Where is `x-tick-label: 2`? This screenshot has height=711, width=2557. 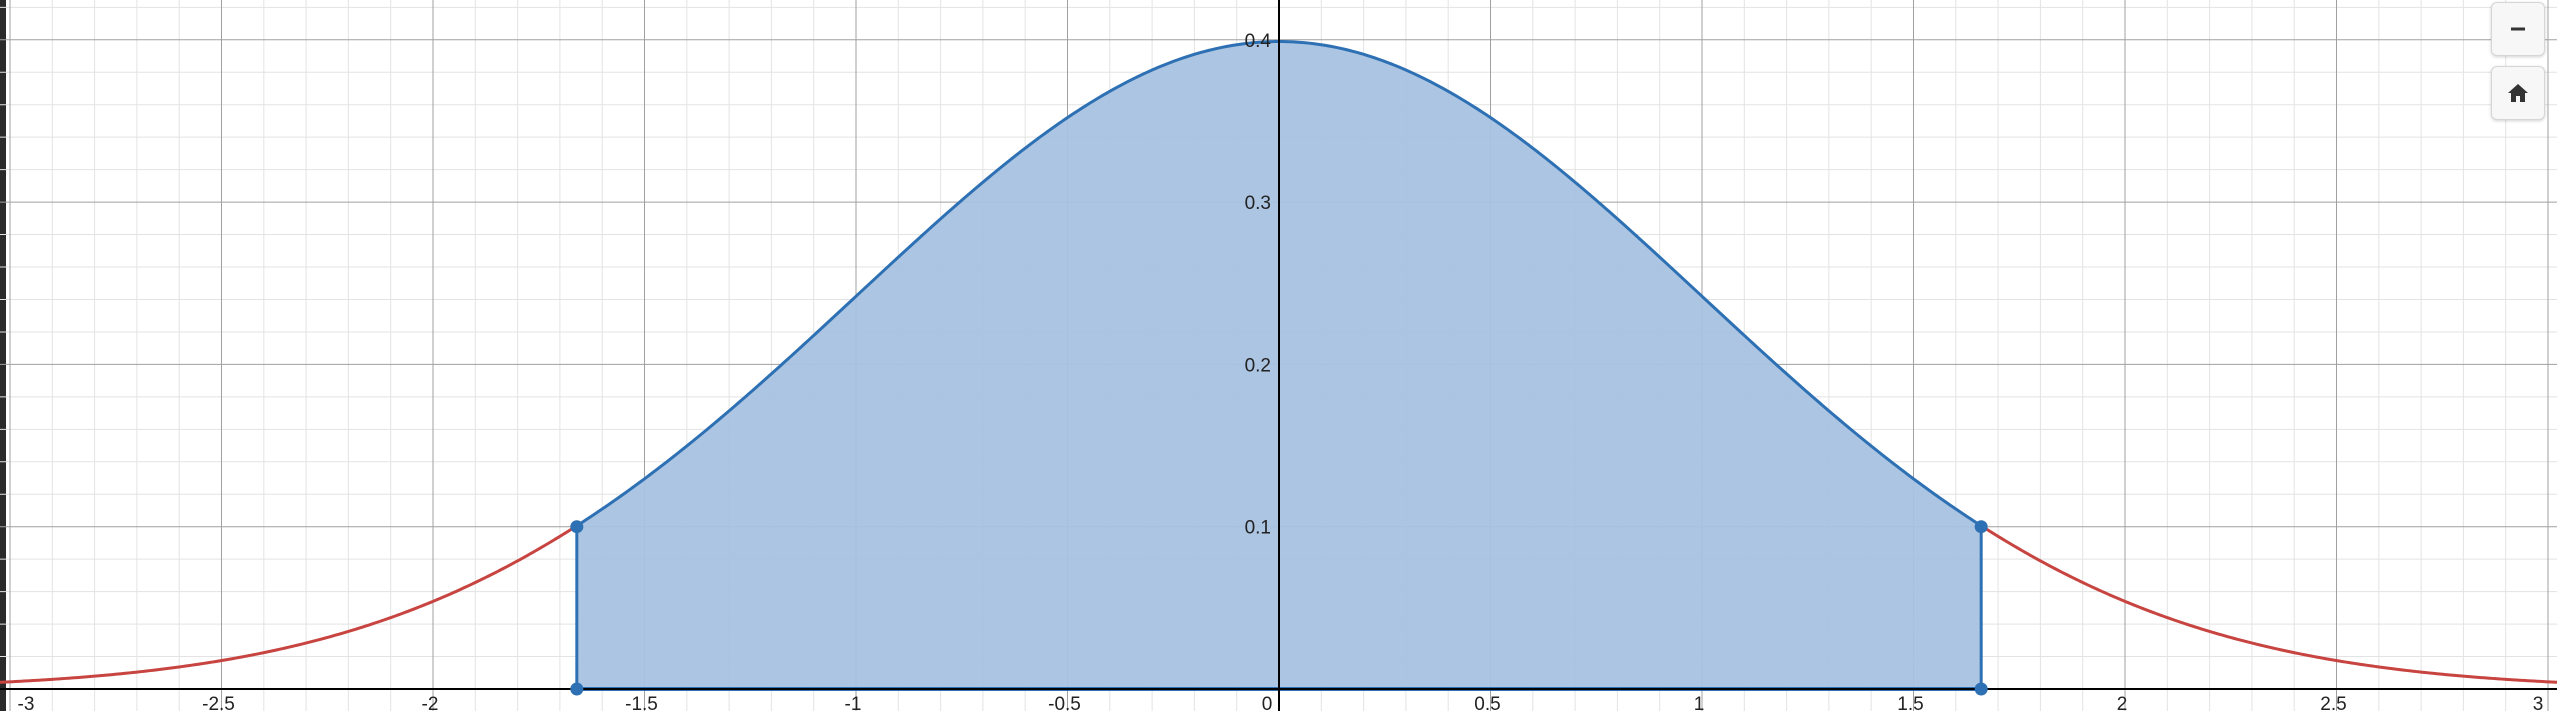
x-tick-label: 2 is located at coordinates (2122, 702).